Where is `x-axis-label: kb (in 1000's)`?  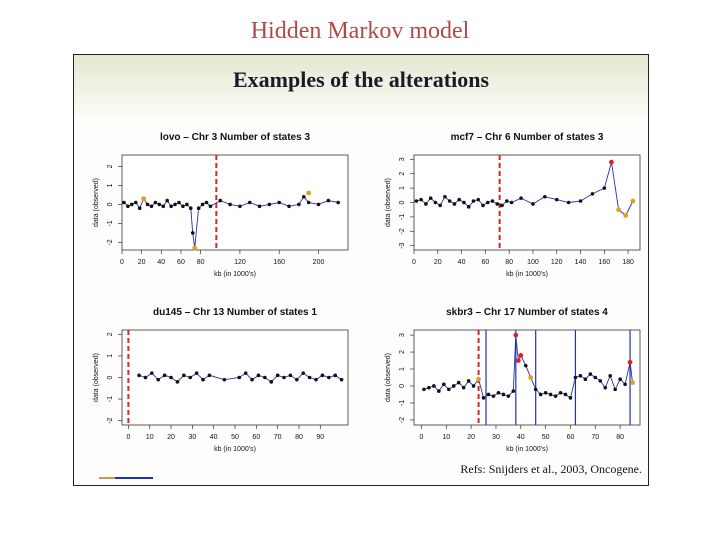 x-axis-label: kb (in 1000's) is located at coordinates (527, 274).